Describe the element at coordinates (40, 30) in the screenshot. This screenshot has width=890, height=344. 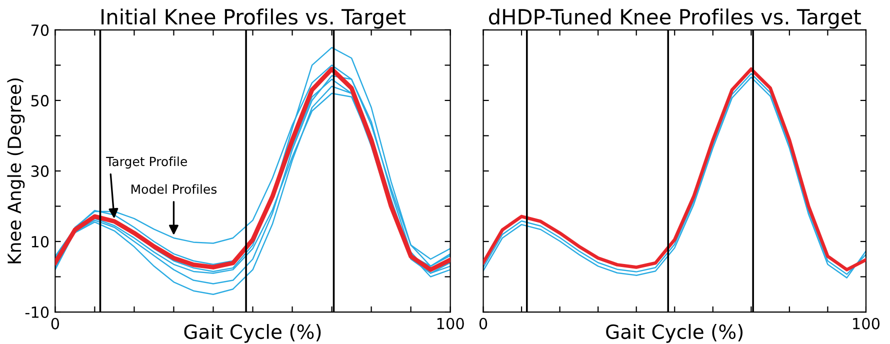
I see `y-tick-label: 70` at that location.